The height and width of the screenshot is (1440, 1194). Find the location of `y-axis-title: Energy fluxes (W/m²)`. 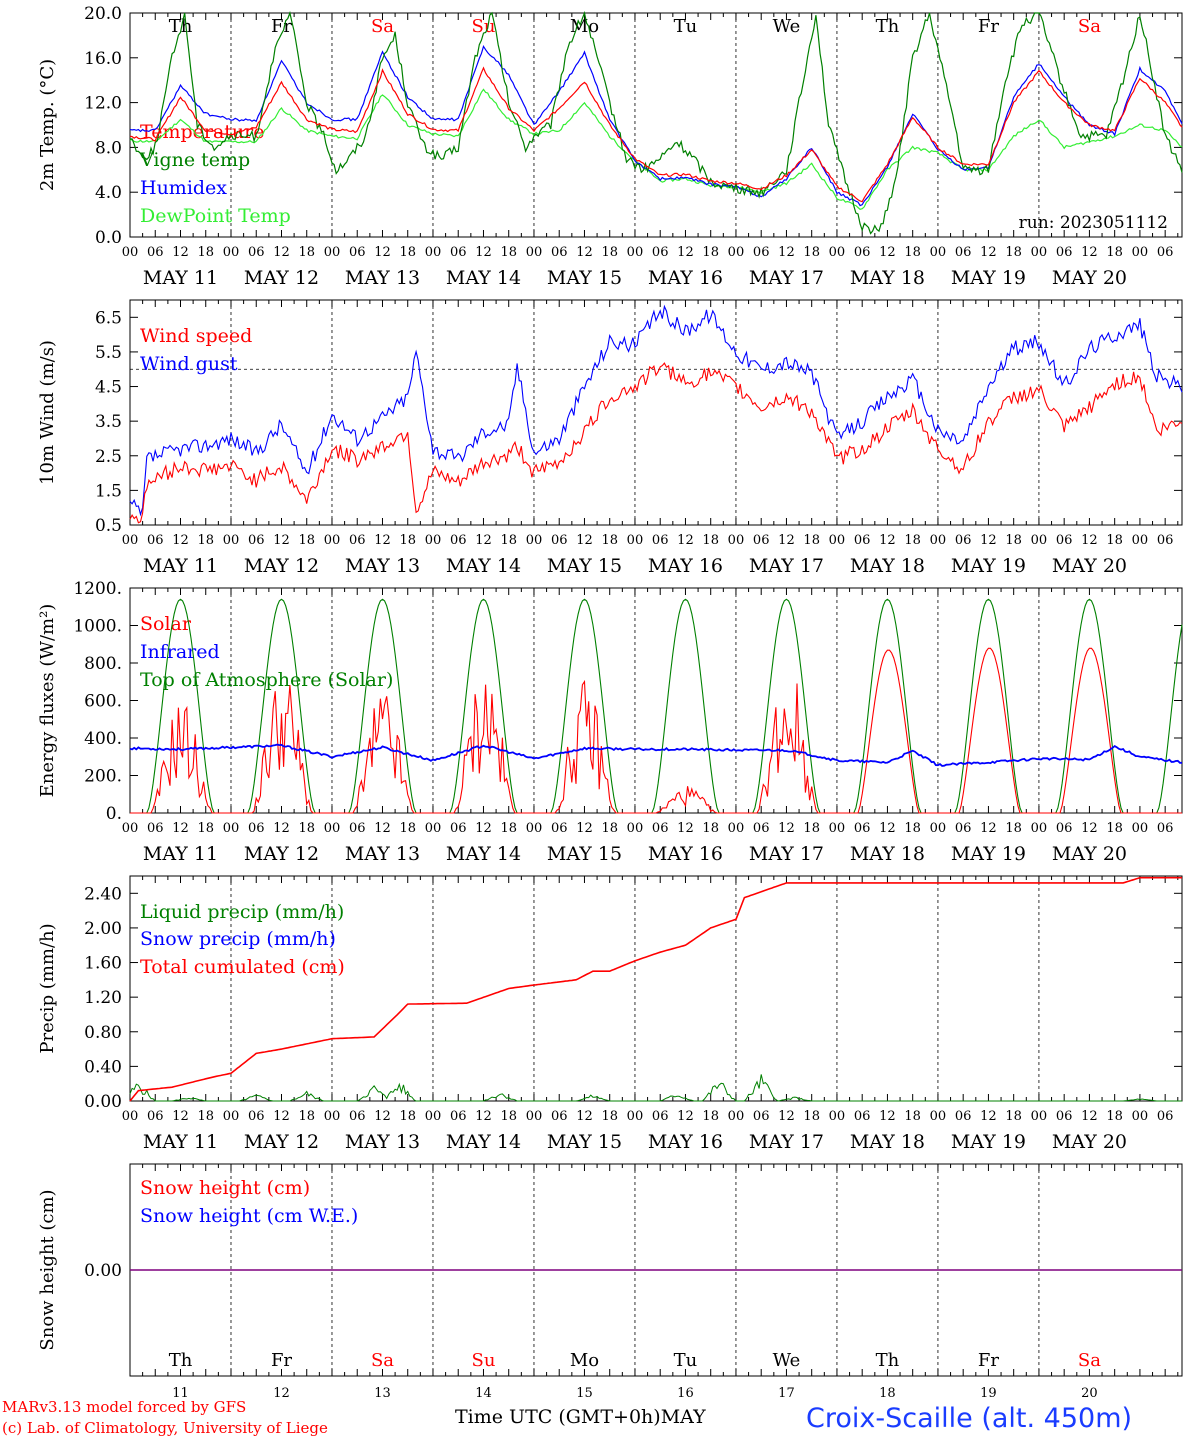

y-axis-title: Energy fluxes (W/m²) is located at coordinates (47, 701).